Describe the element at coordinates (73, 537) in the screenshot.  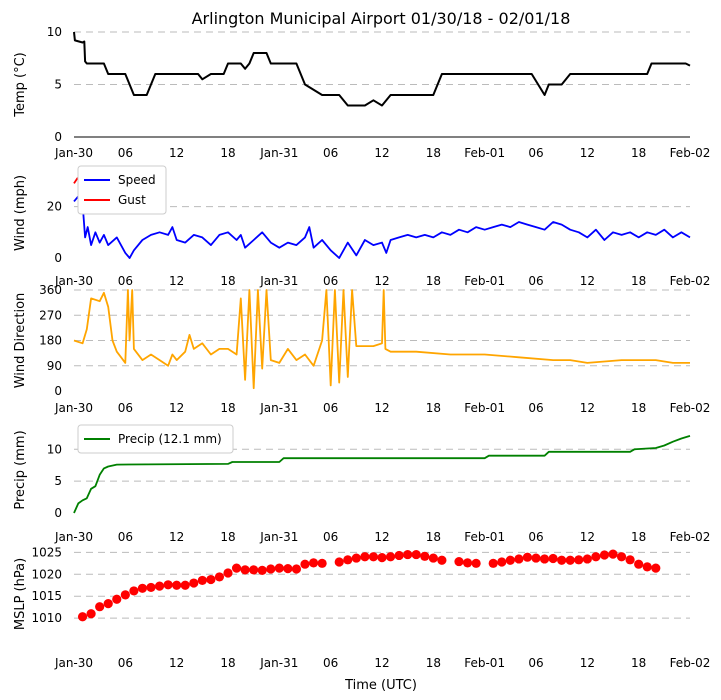
I see `precip-x-tick-label: Jan-30` at that location.